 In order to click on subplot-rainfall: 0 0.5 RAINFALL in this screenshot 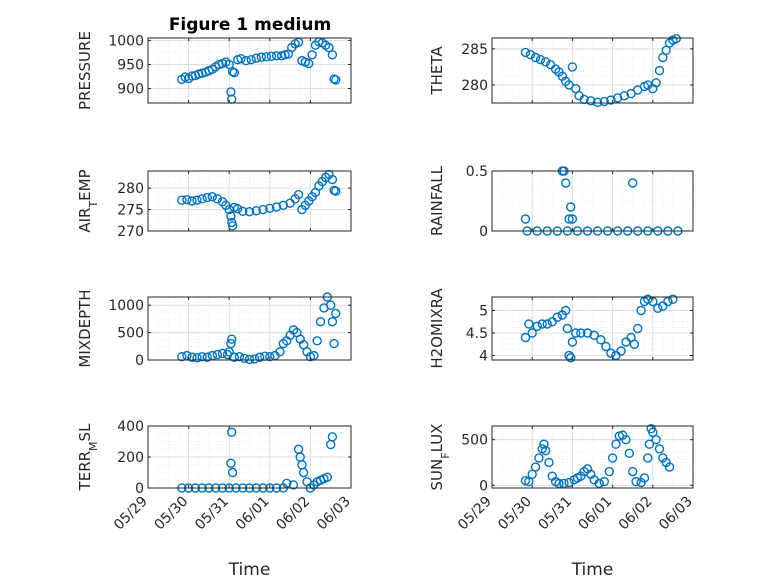, I will do `click(561, 202)`.